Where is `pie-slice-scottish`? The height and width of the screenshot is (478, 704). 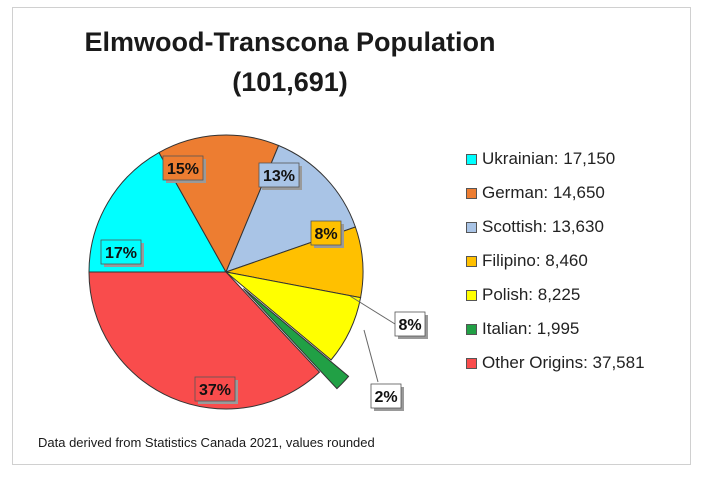 pie-slice-scottish is located at coordinates (291, 208).